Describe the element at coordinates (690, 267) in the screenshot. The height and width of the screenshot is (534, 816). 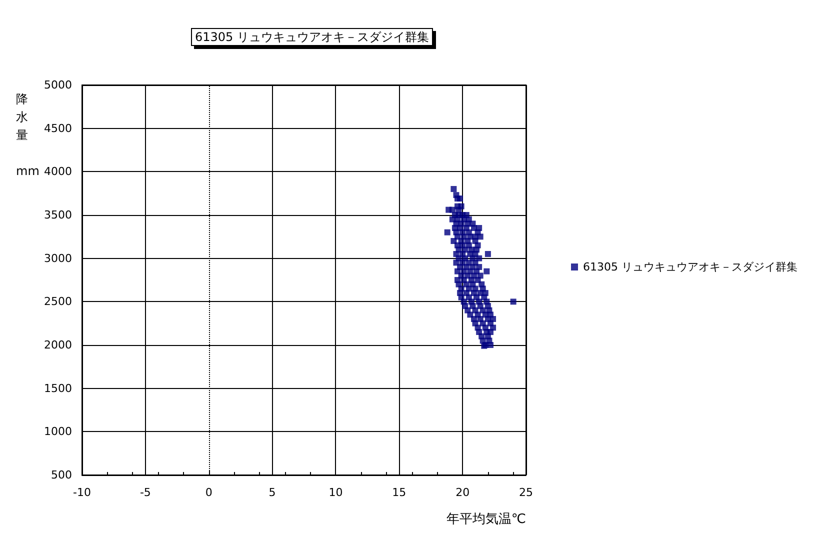
I see `legend-label: 61305 リュウキュウアオキ－スダジイ群集` at that location.